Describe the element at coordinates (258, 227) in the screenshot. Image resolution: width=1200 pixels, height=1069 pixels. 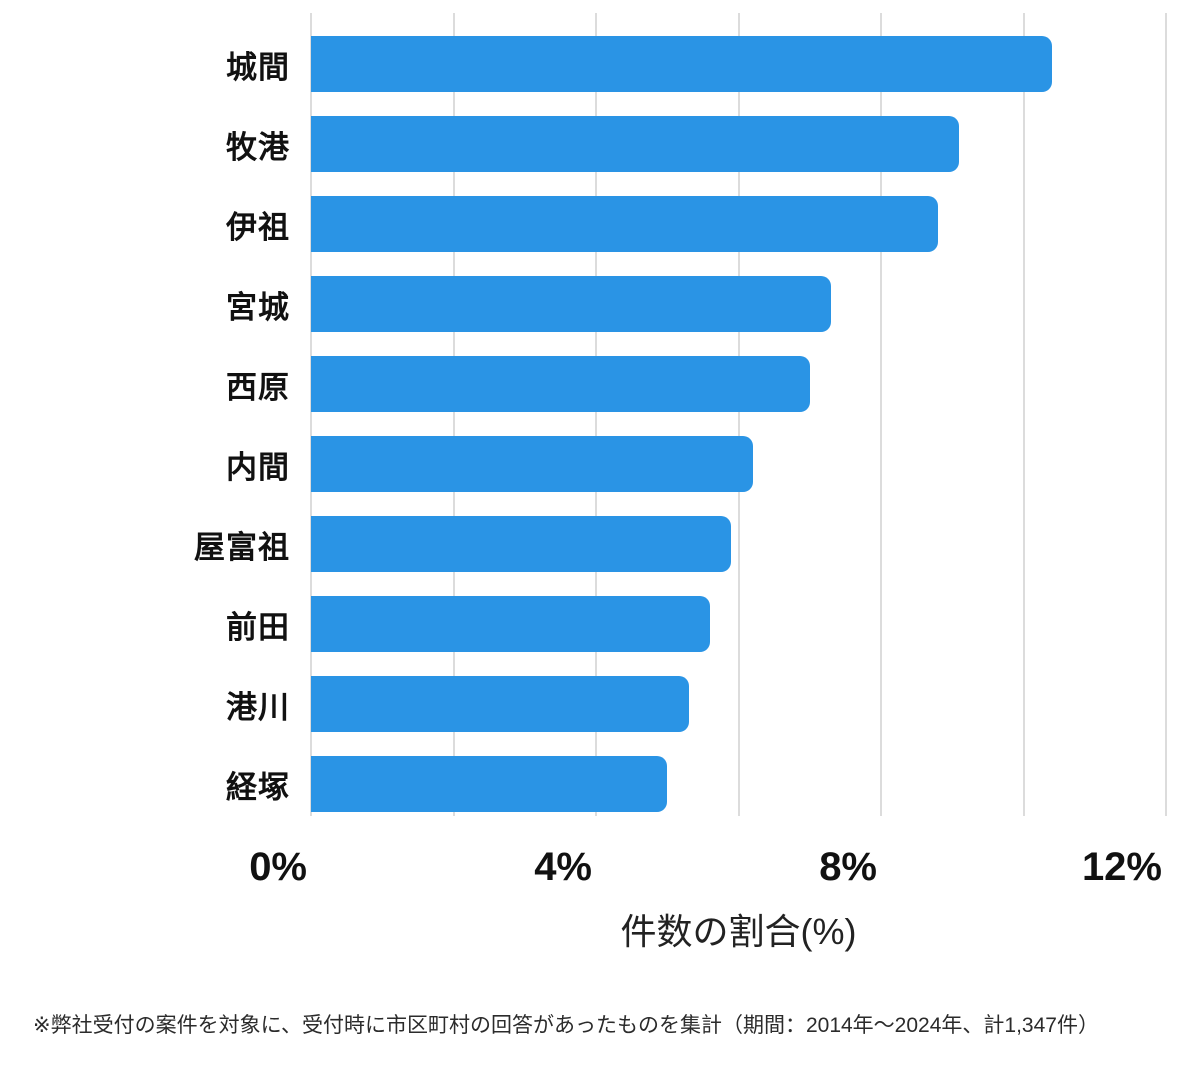
I see `category-label: 伊祖` at that location.